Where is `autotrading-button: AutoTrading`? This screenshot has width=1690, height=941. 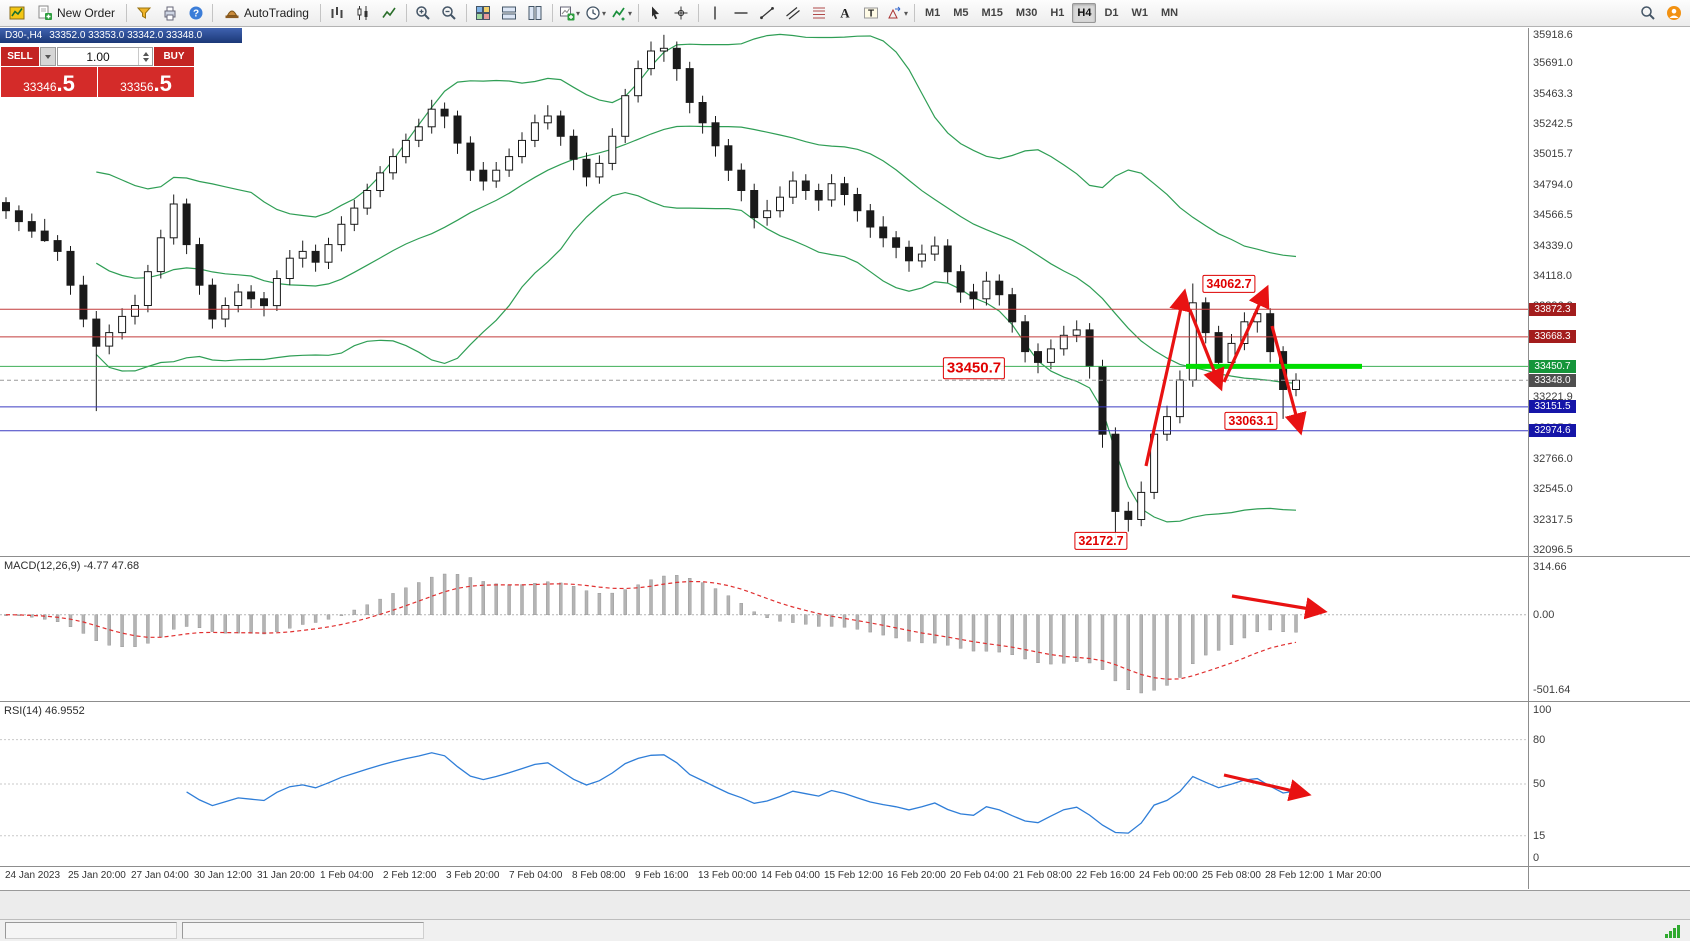 autotrading-button: AutoTrading is located at coordinates (266, 13).